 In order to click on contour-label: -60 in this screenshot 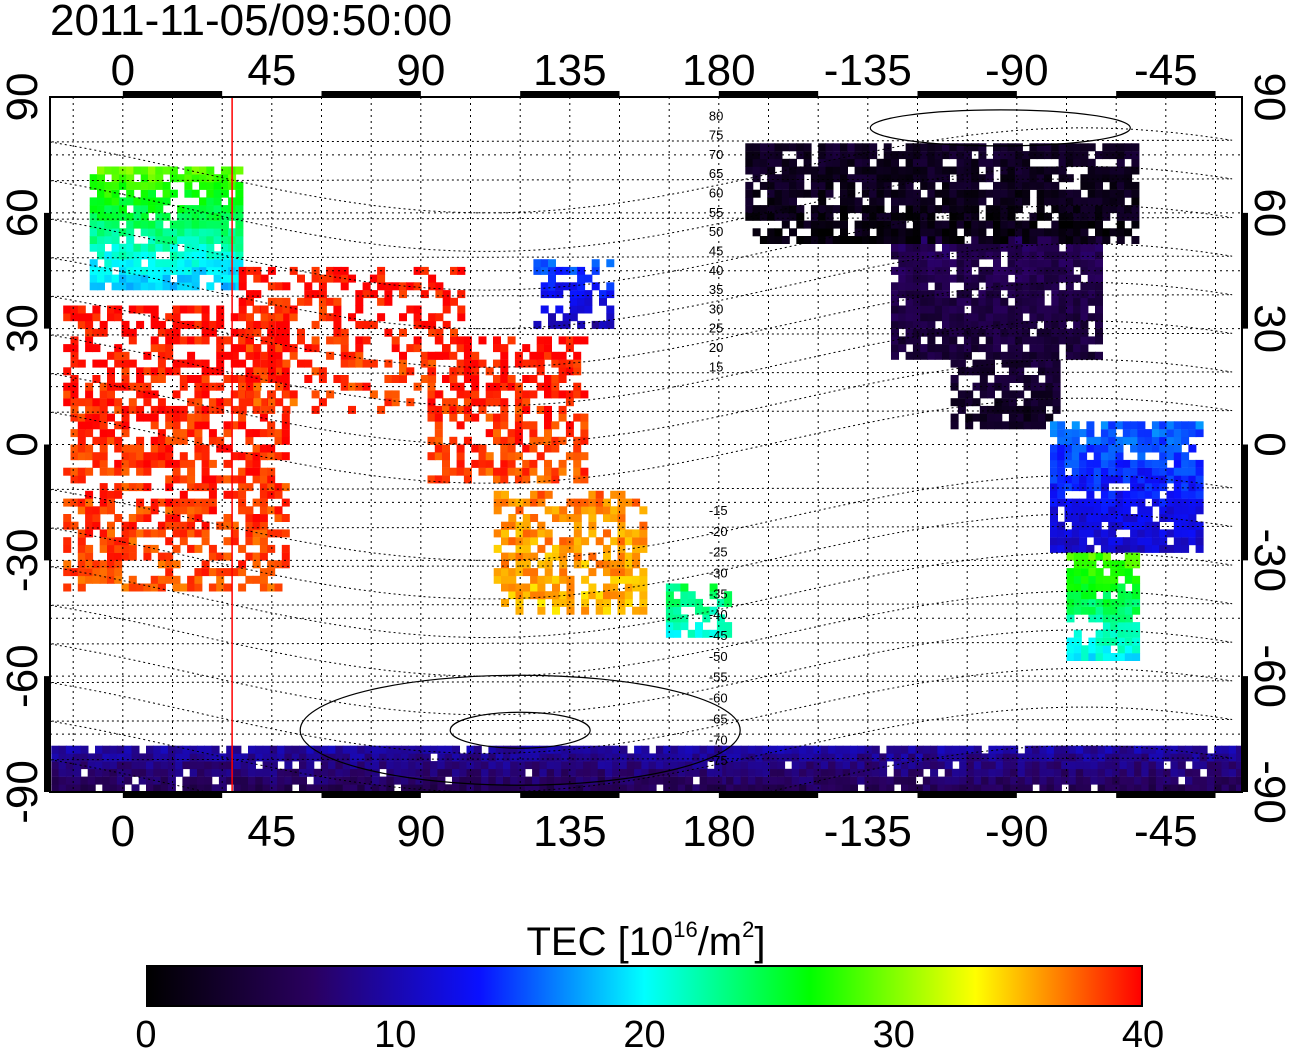, I will do `click(718, 698)`.